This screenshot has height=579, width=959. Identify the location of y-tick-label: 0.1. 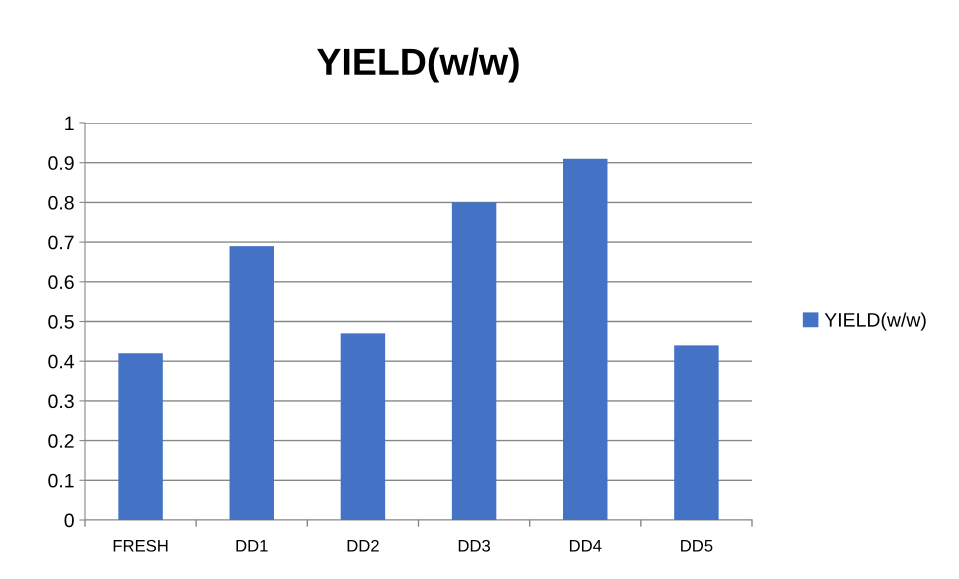
(61, 481).